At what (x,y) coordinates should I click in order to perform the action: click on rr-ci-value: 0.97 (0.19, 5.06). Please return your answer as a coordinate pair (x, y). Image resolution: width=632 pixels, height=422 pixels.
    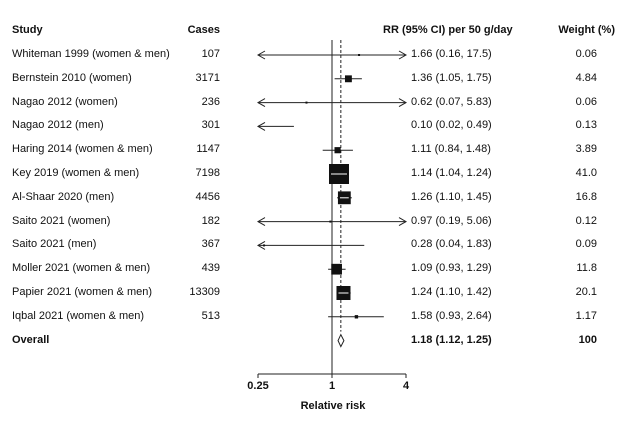
    Looking at the image, I should click on (451, 220).